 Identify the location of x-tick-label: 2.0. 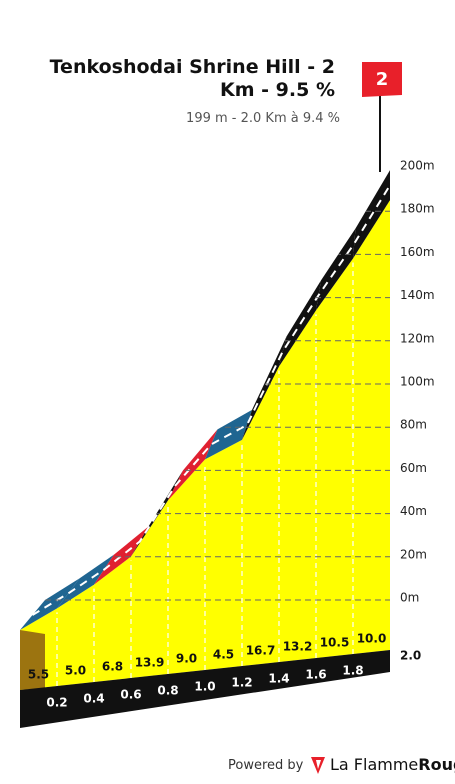
(410, 656).